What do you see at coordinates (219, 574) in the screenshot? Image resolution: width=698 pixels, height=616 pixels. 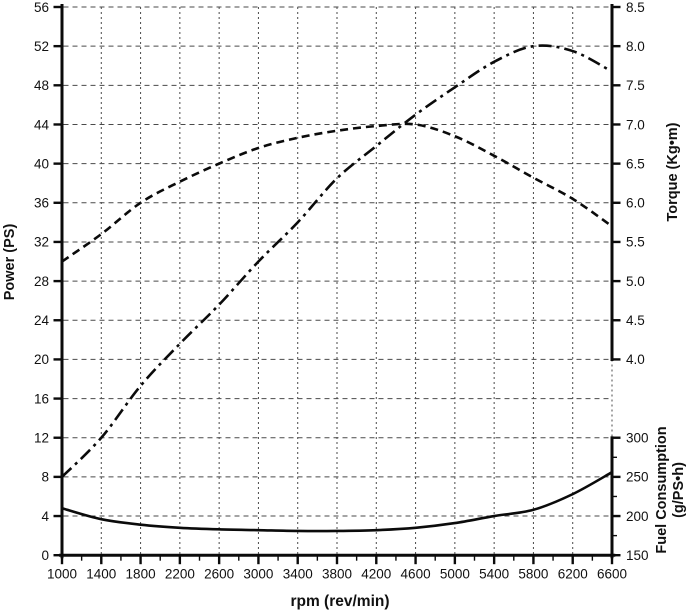 I see `x-tick-label: 2600` at bounding box center [219, 574].